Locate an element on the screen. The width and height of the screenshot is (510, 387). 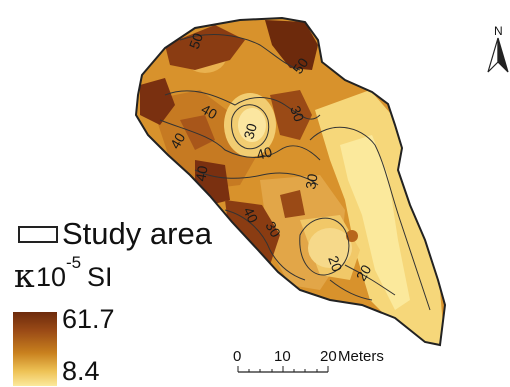
scale-tick-label: 10 is located at coordinates (282, 356).